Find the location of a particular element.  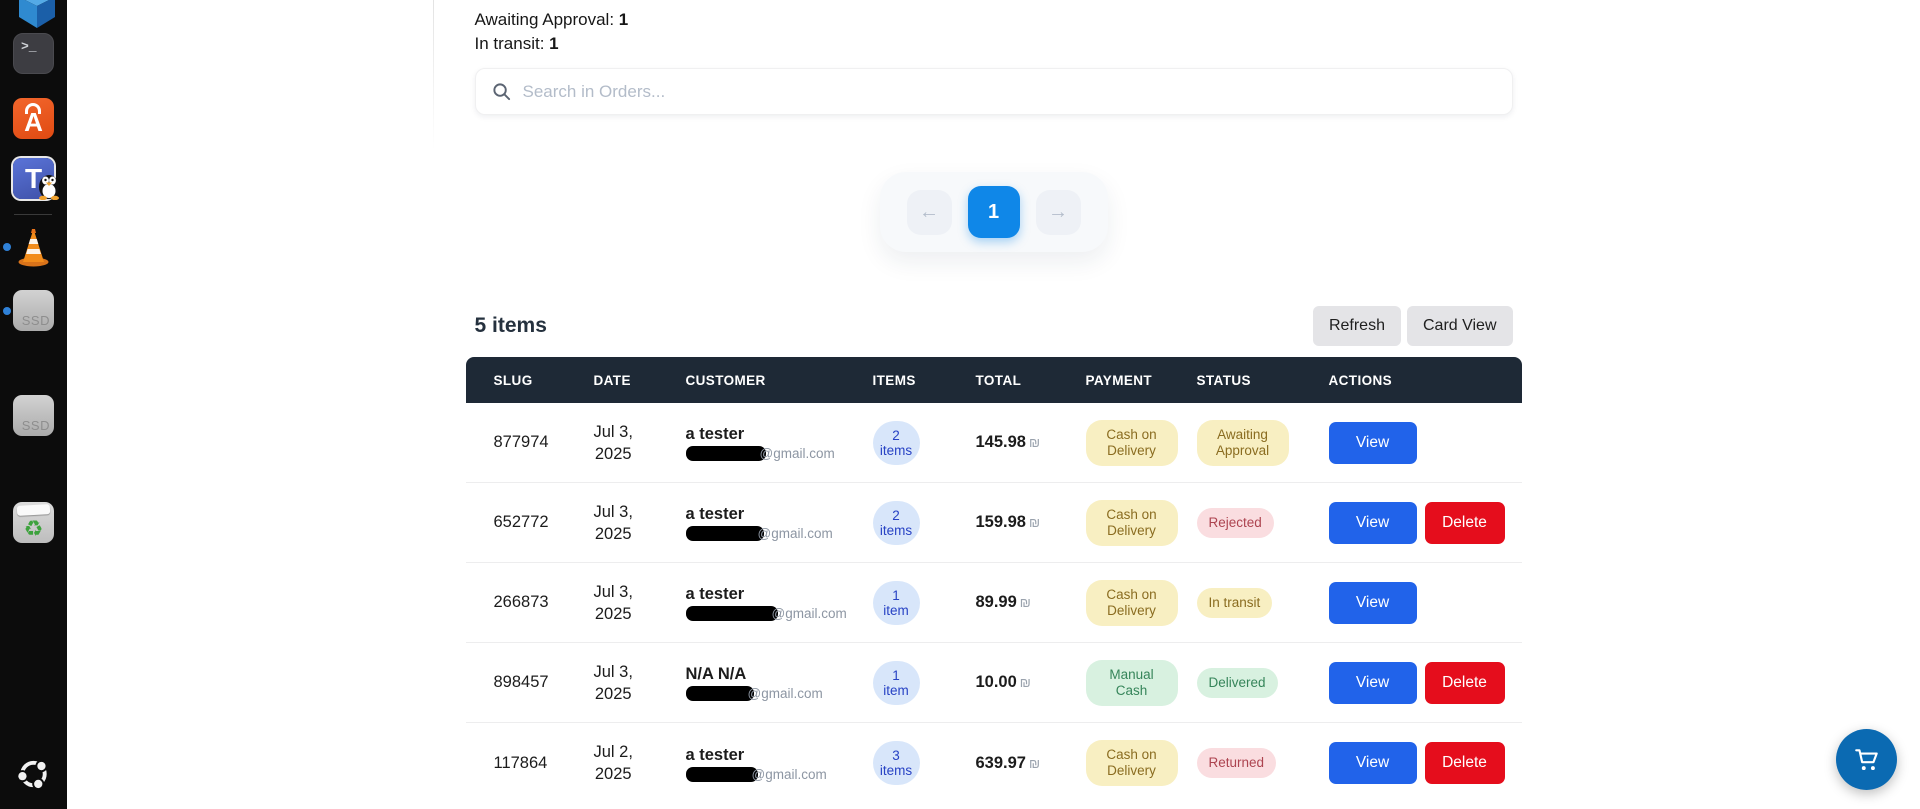

pagination: ← 1 → is located at coordinates (993, 212).